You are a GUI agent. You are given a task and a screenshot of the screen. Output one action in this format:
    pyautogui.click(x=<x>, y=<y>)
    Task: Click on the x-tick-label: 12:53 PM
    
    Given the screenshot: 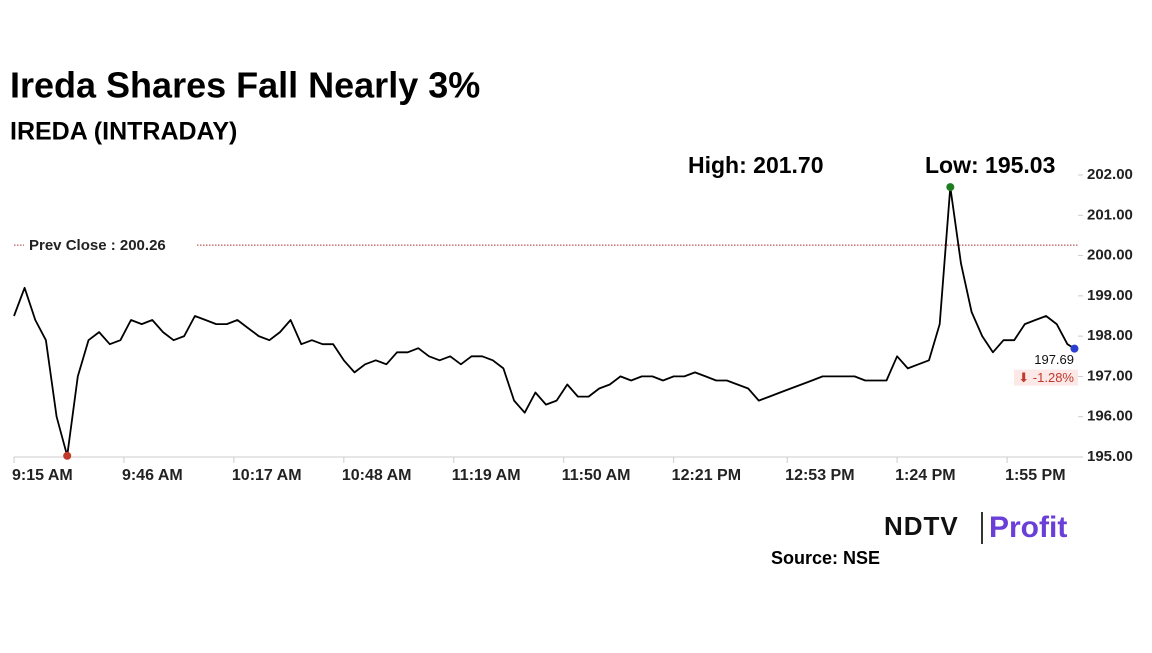 What is the action you would take?
    pyautogui.click(x=819, y=475)
    